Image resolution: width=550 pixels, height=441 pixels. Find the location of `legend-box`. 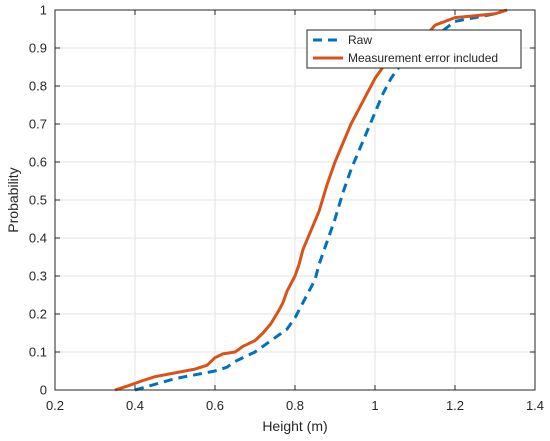

legend-box is located at coordinates (414, 49).